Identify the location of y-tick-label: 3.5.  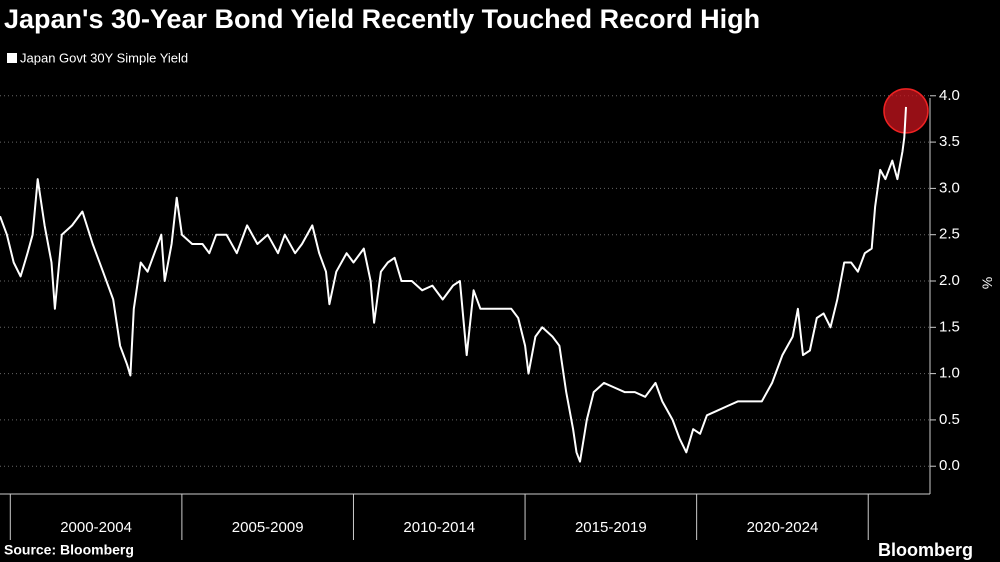
(949, 141).